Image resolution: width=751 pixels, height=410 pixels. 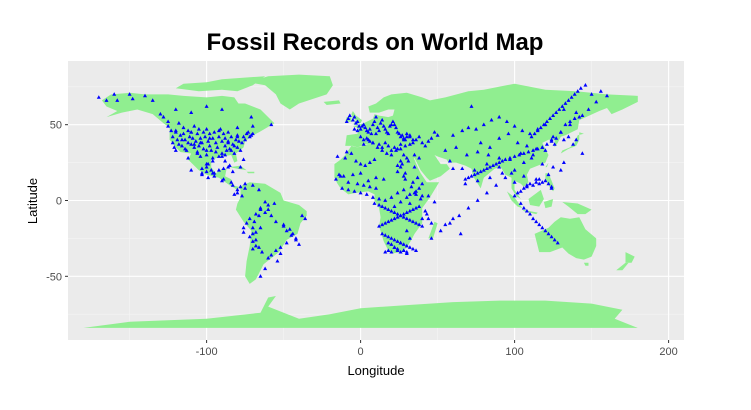 What do you see at coordinates (59, 202) in the screenshot?
I see `y-tick-label: 0` at bounding box center [59, 202].